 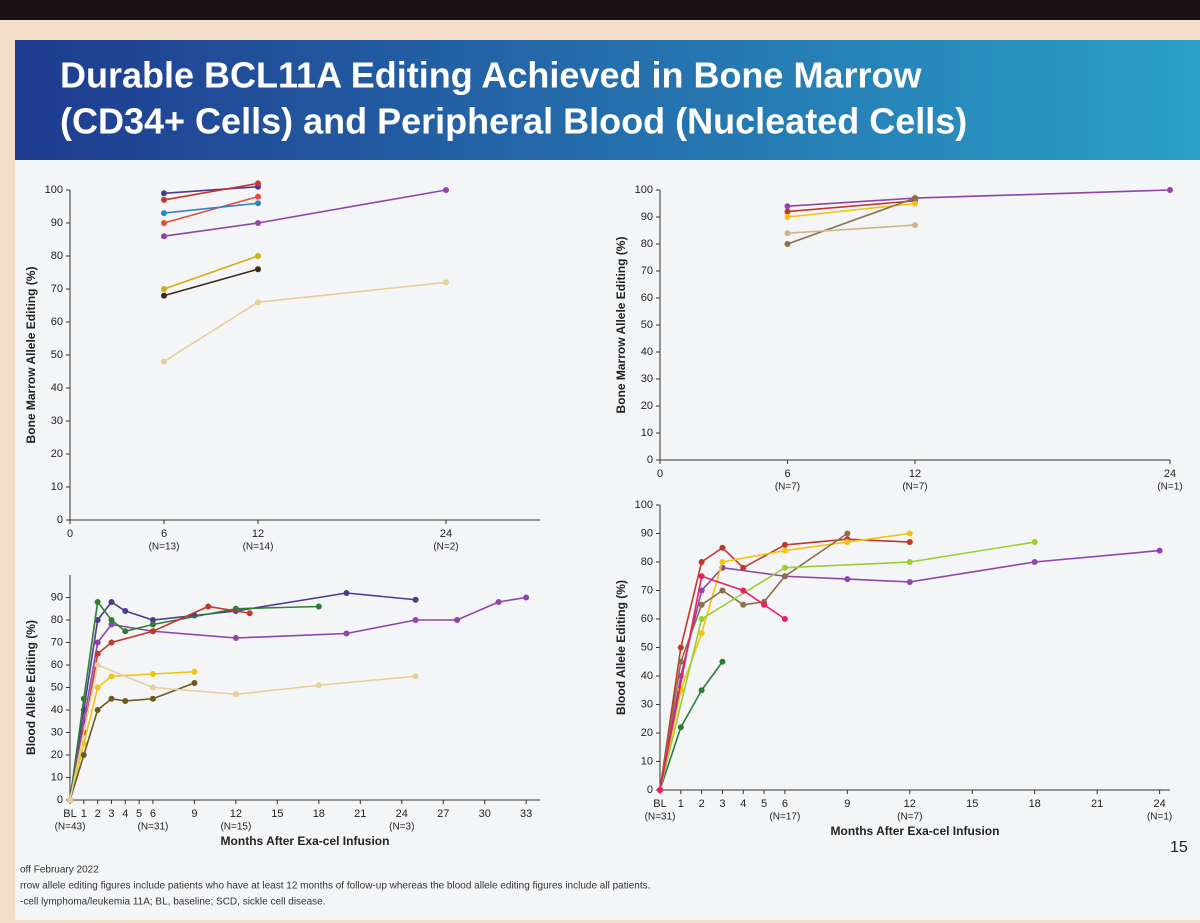 What do you see at coordinates (360, 814) in the screenshot?
I see `x-tick-label: 21` at bounding box center [360, 814].